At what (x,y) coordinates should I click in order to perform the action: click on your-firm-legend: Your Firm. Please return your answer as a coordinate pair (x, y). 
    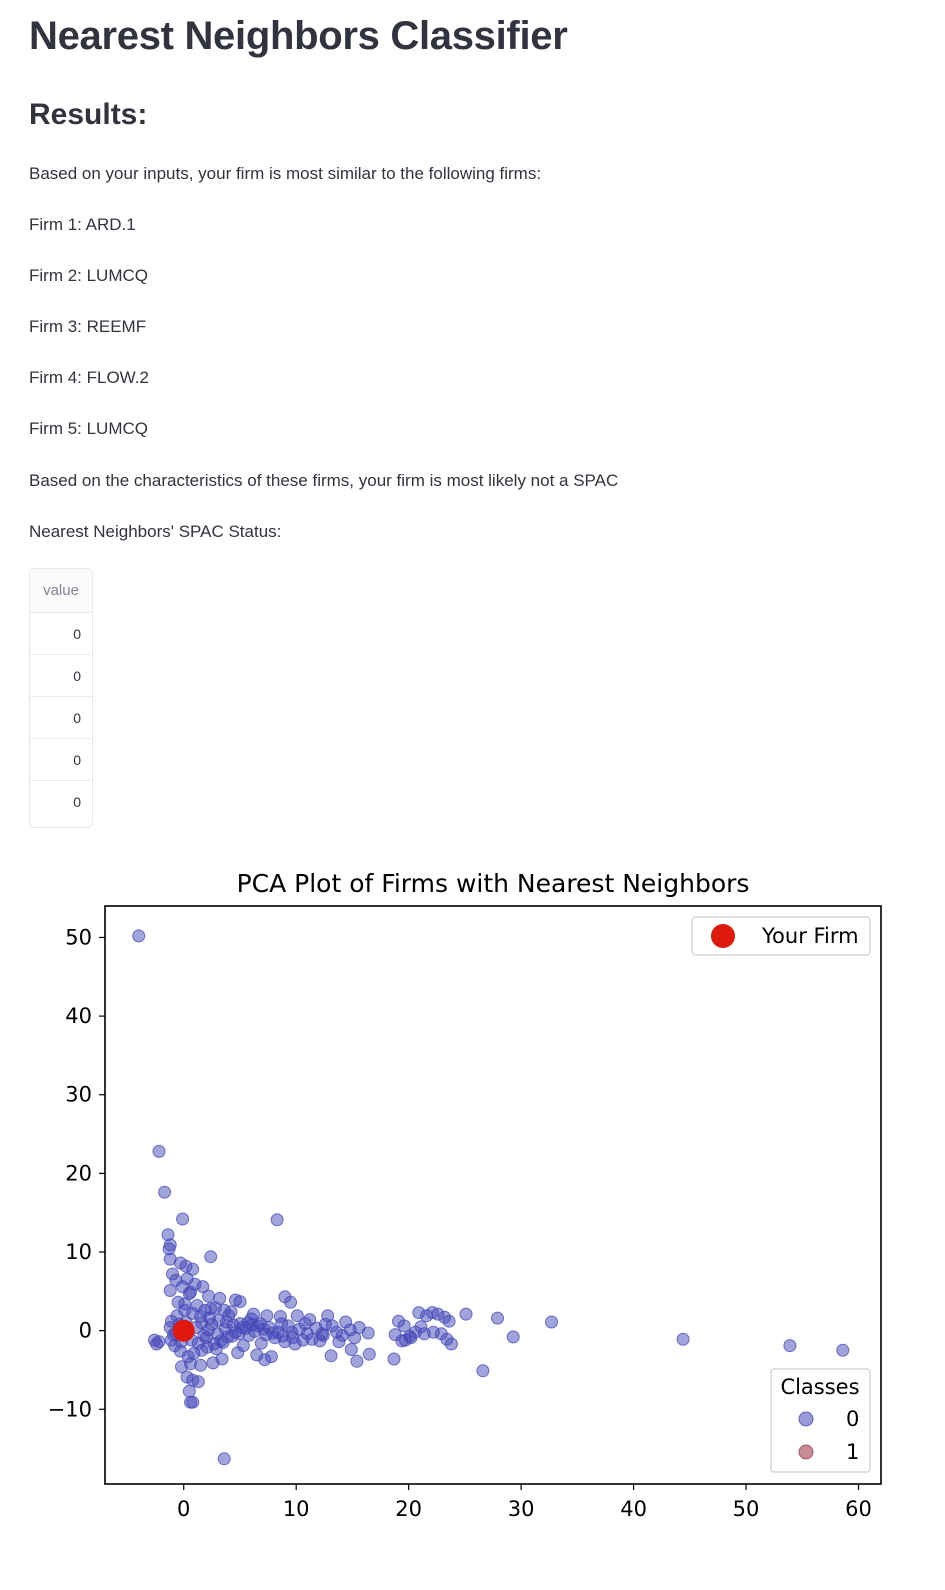
    Looking at the image, I should click on (781, 936).